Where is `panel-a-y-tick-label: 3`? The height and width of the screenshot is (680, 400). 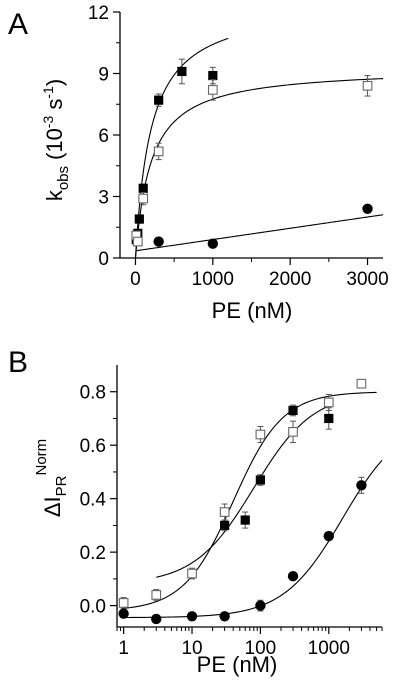
panel-a-y-tick-label: 3 is located at coordinates (103, 198).